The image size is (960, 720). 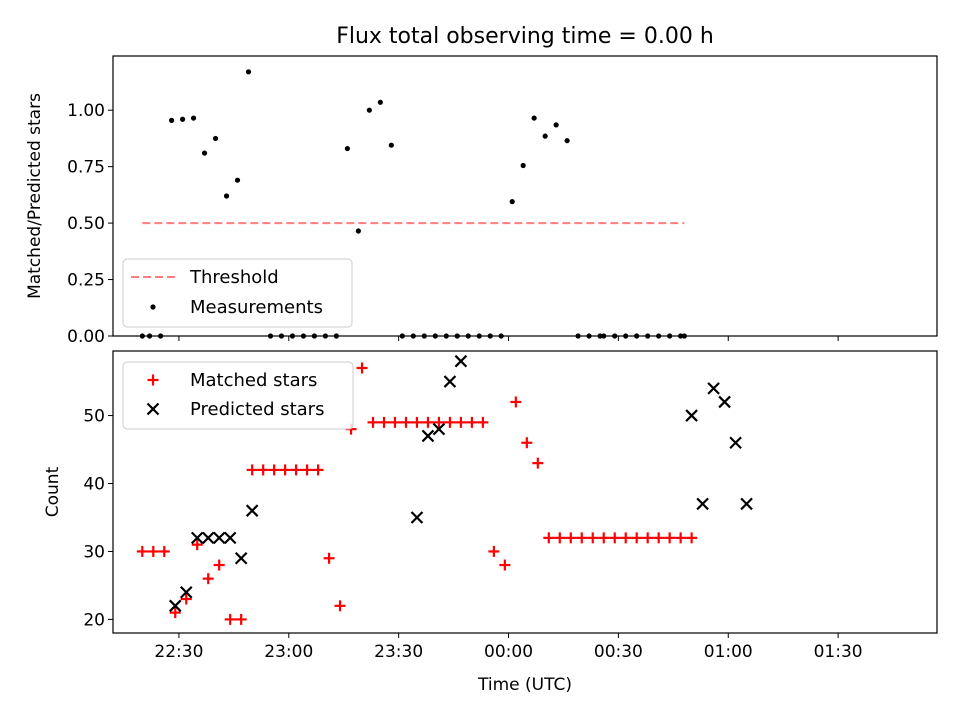 What do you see at coordinates (234, 277) in the screenshot?
I see `legend-threshold-label: Threshold` at bounding box center [234, 277].